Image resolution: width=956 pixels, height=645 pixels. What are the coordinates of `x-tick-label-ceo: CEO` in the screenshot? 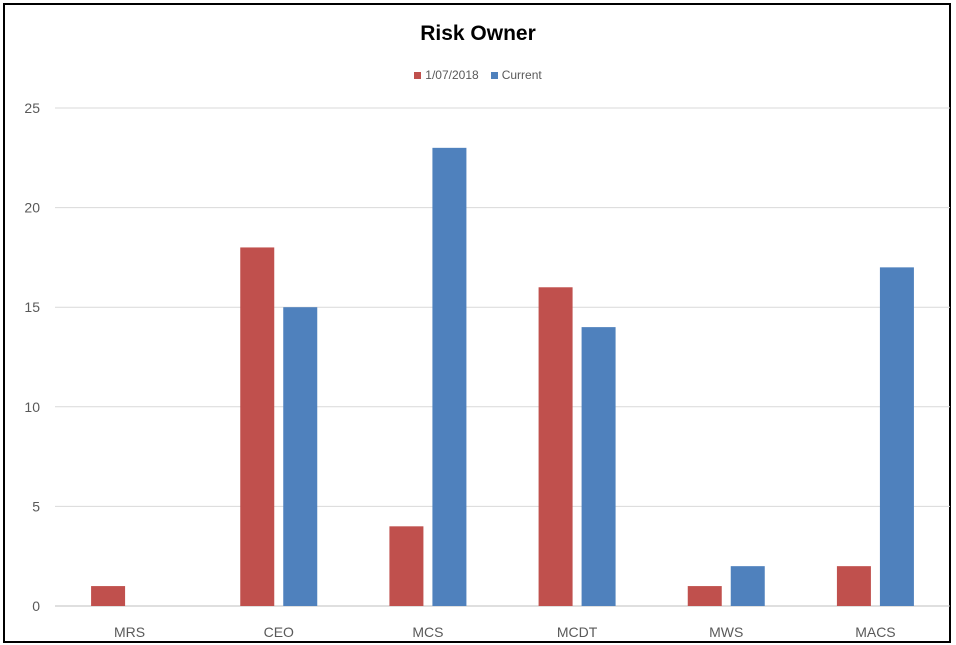 It's located at (279, 632).